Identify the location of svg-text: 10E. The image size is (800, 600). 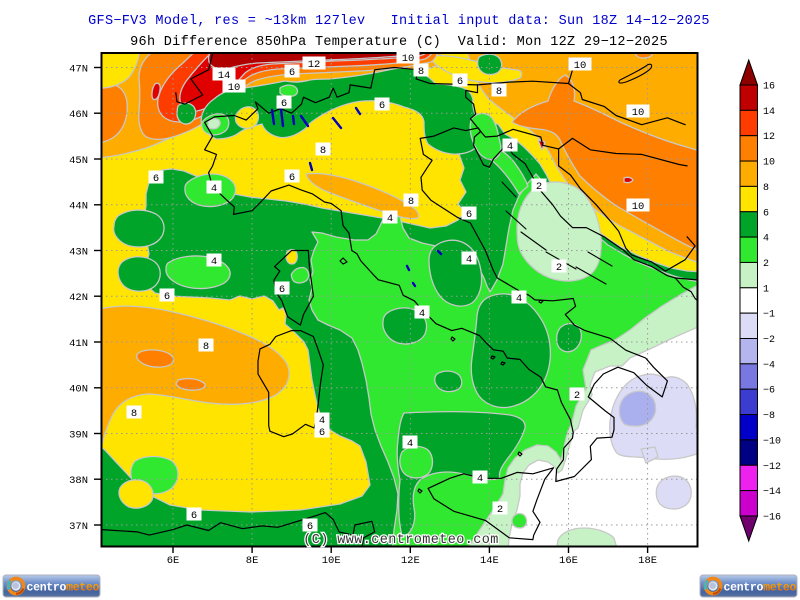
(331, 561).